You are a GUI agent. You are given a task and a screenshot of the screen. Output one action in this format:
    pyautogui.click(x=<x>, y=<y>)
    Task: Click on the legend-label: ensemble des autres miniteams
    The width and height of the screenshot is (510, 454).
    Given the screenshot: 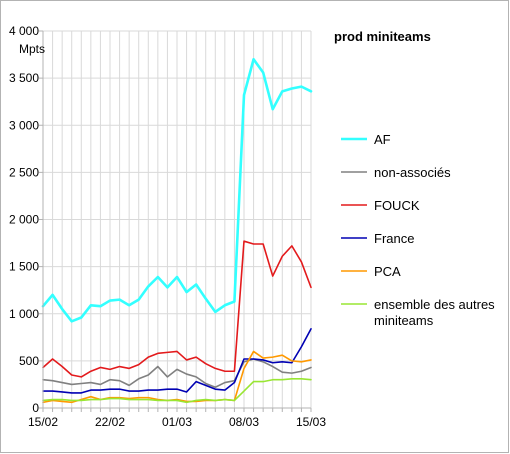 What is the action you would take?
    pyautogui.click(x=434, y=312)
    